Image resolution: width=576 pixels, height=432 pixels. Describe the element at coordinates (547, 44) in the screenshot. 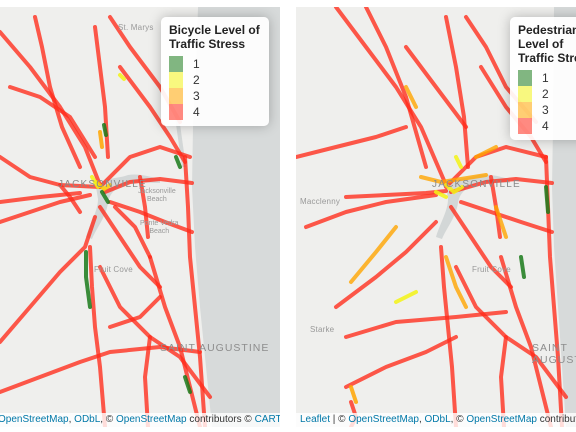

I see `legend-title: Pedestrian Level of Traffic Stress` at that location.